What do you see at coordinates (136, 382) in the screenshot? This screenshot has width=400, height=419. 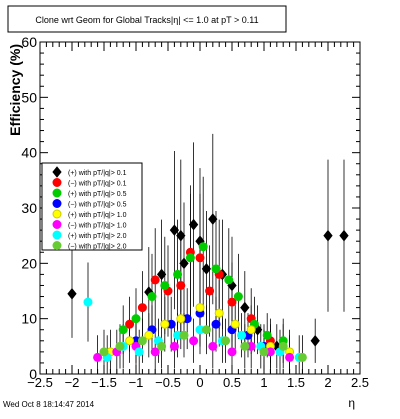 I see `x-tick-label: −1` at bounding box center [136, 382].